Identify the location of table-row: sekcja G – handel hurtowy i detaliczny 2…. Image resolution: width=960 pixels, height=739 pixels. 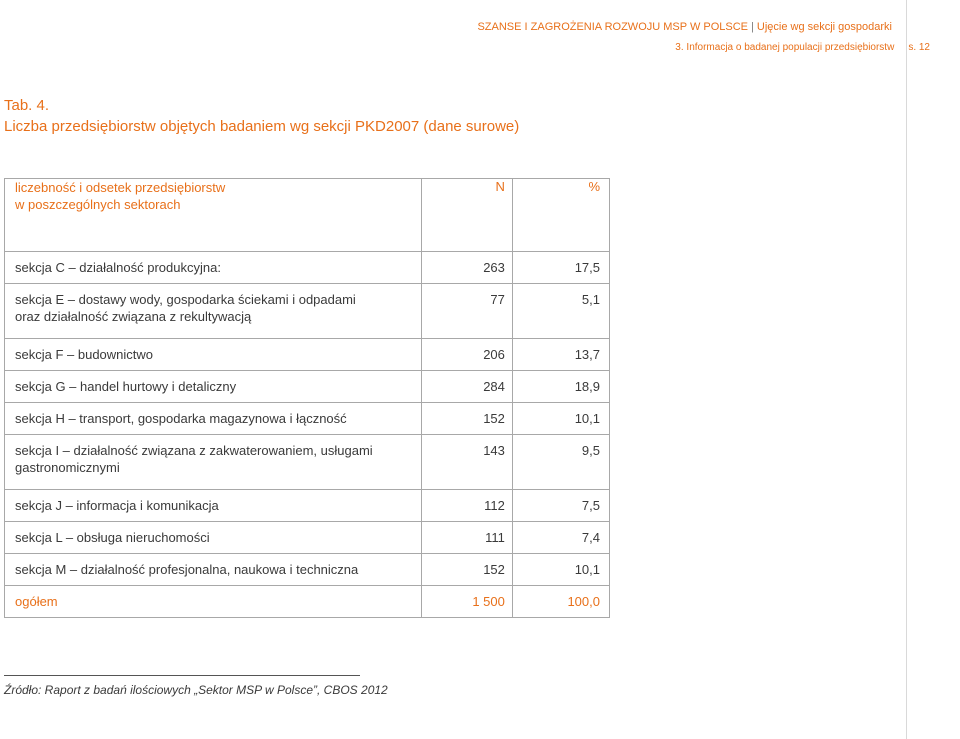
(307, 386).